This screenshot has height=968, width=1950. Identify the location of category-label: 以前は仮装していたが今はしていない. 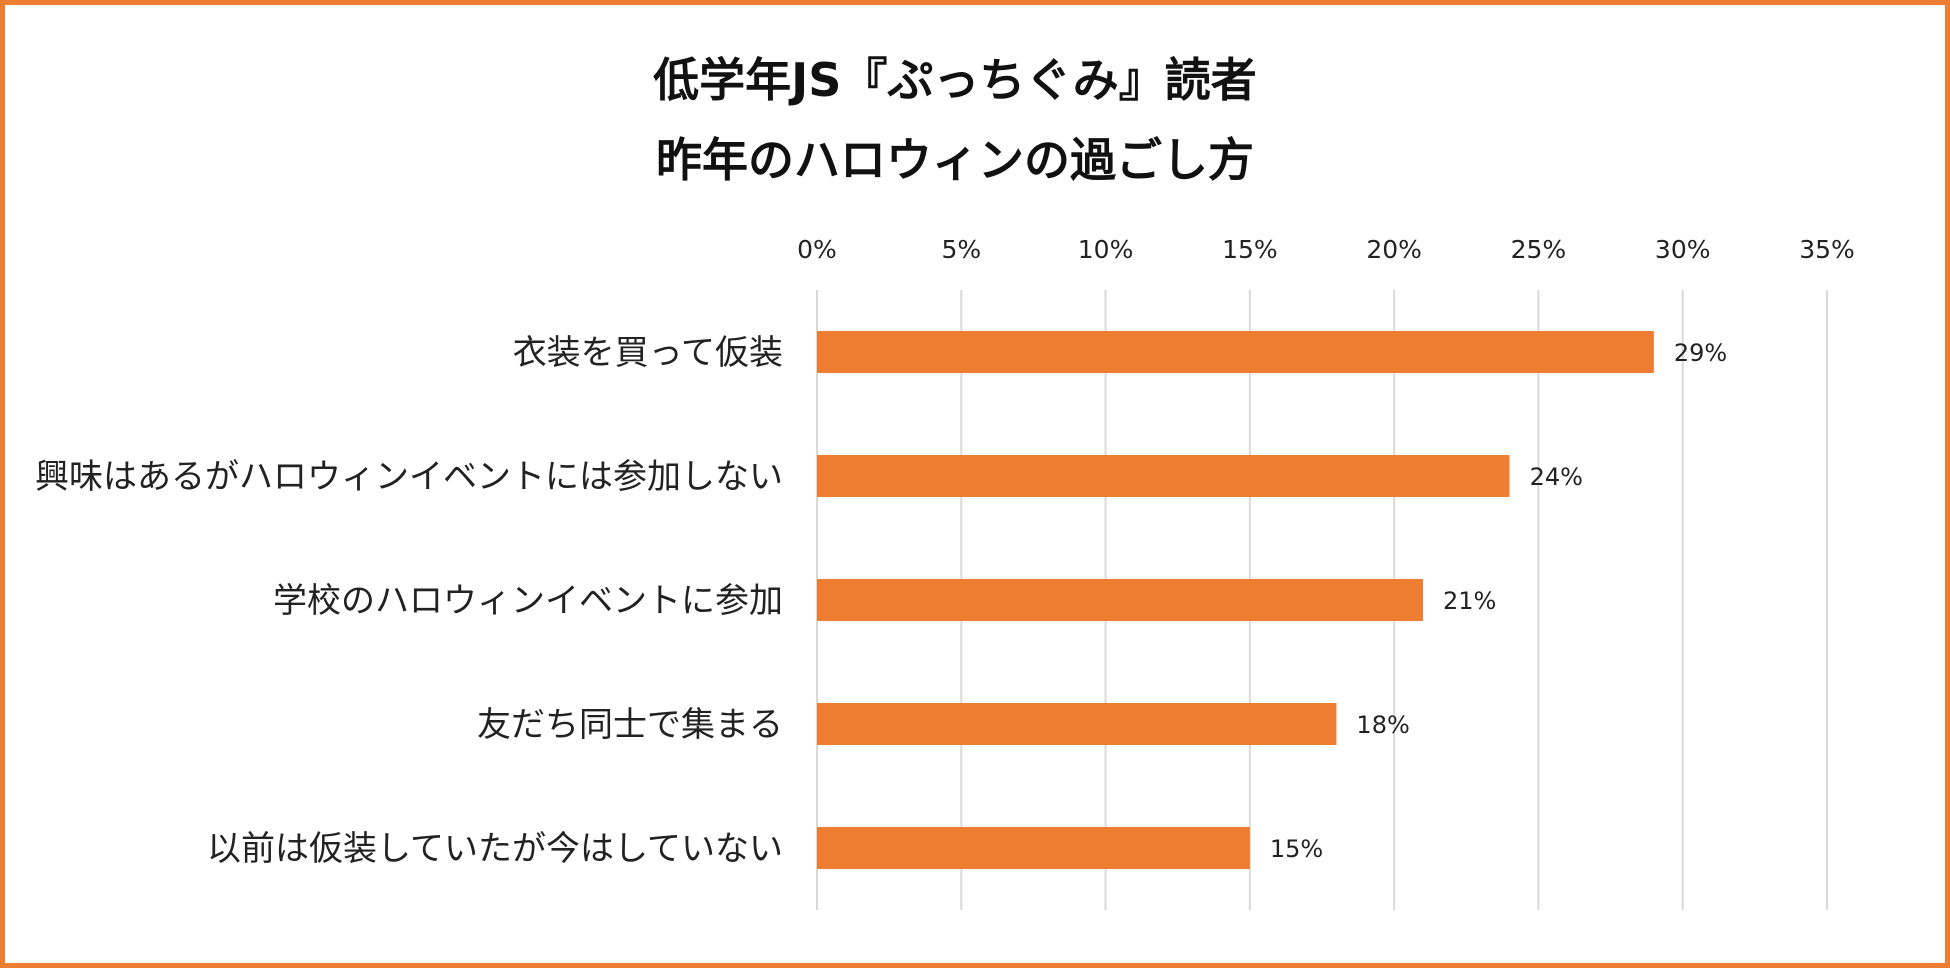
(495, 849).